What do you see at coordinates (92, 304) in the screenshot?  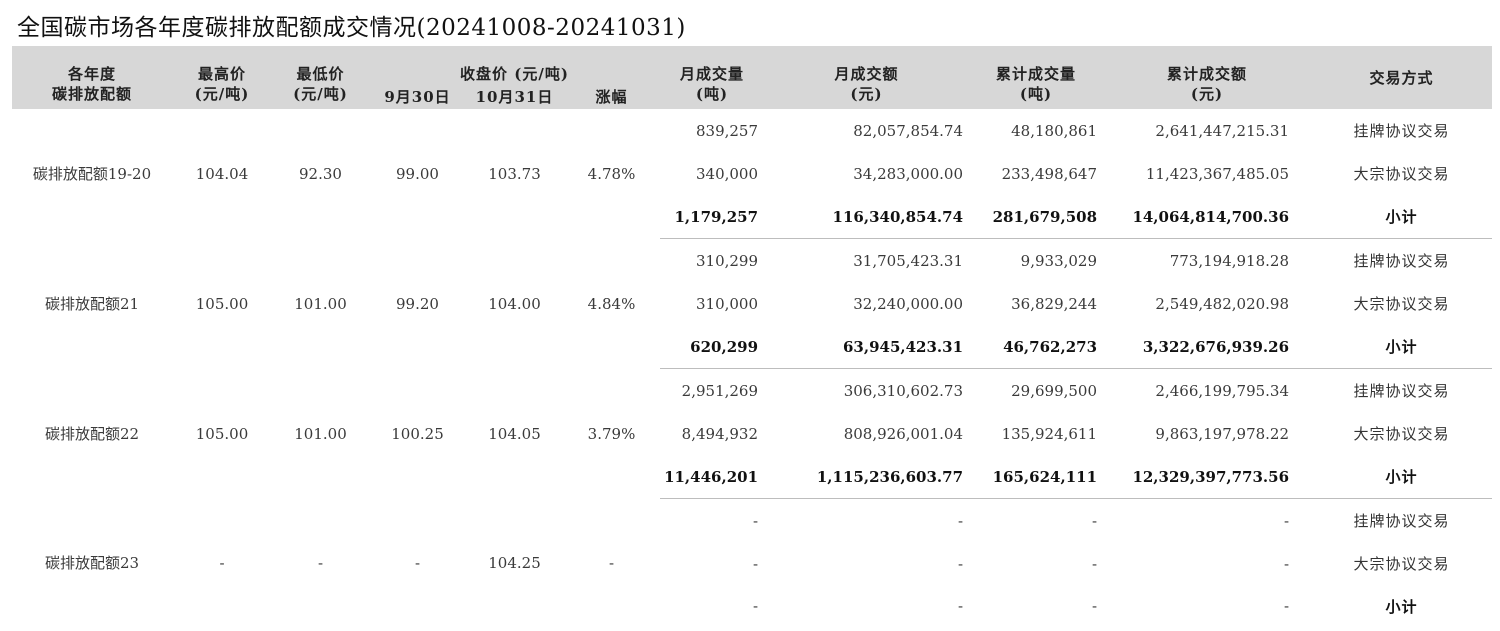 I see `allowance-name: 碳排放配额21` at bounding box center [92, 304].